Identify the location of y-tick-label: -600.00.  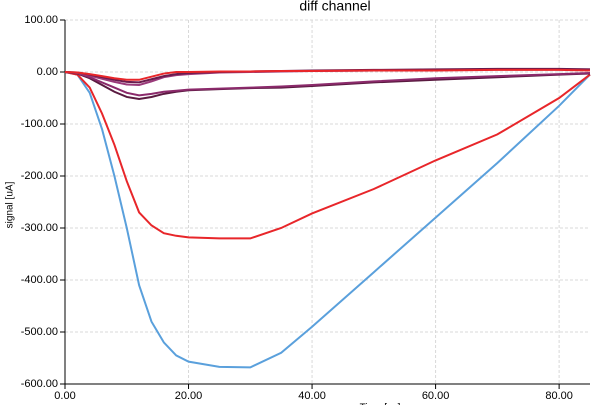
(39, 384).